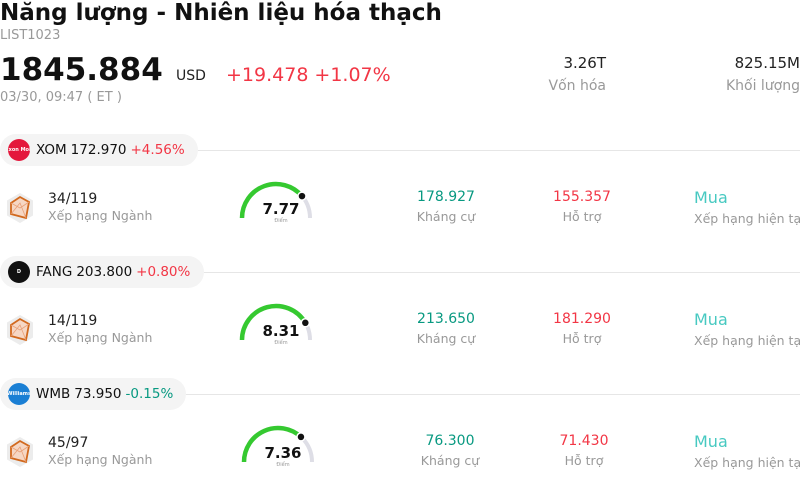  I want to click on currency-label: USD, so click(191, 76).